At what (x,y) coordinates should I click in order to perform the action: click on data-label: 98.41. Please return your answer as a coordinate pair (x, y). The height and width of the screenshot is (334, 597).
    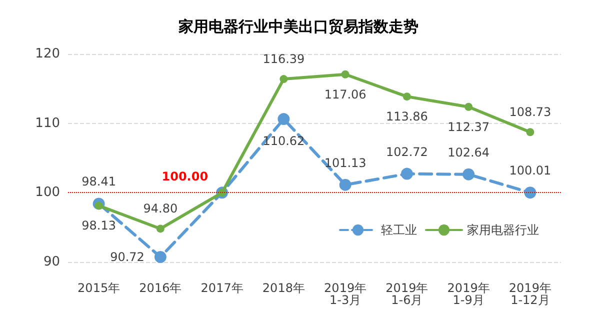
    Looking at the image, I should click on (99, 181).